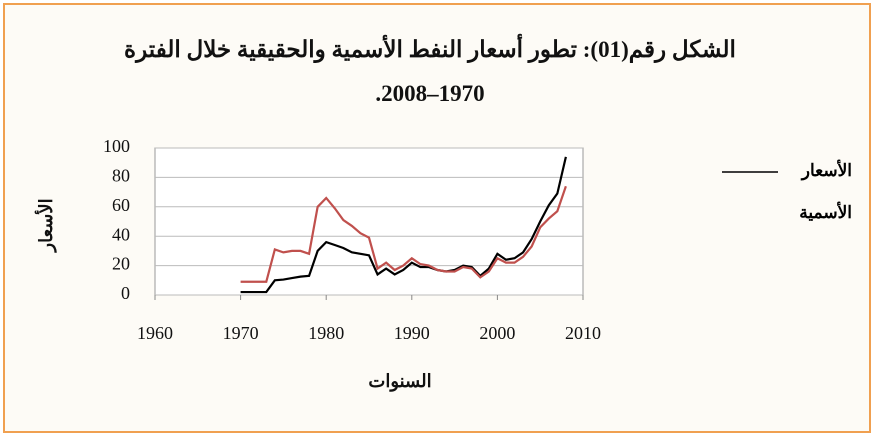  I want to click on x-axis-label: السنوات, so click(399, 381).